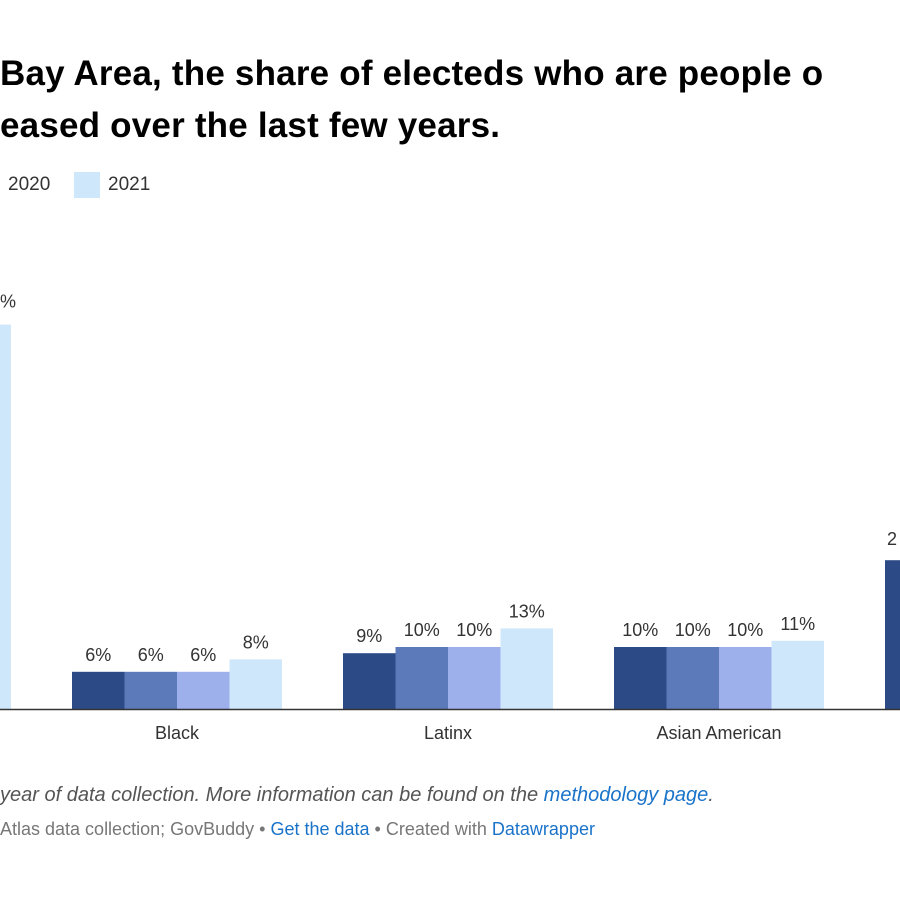  What do you see at coordinates (320, 829) in the screenshot?
I see `get-the-data-link: Get the data` at bounding box center [320, 829].